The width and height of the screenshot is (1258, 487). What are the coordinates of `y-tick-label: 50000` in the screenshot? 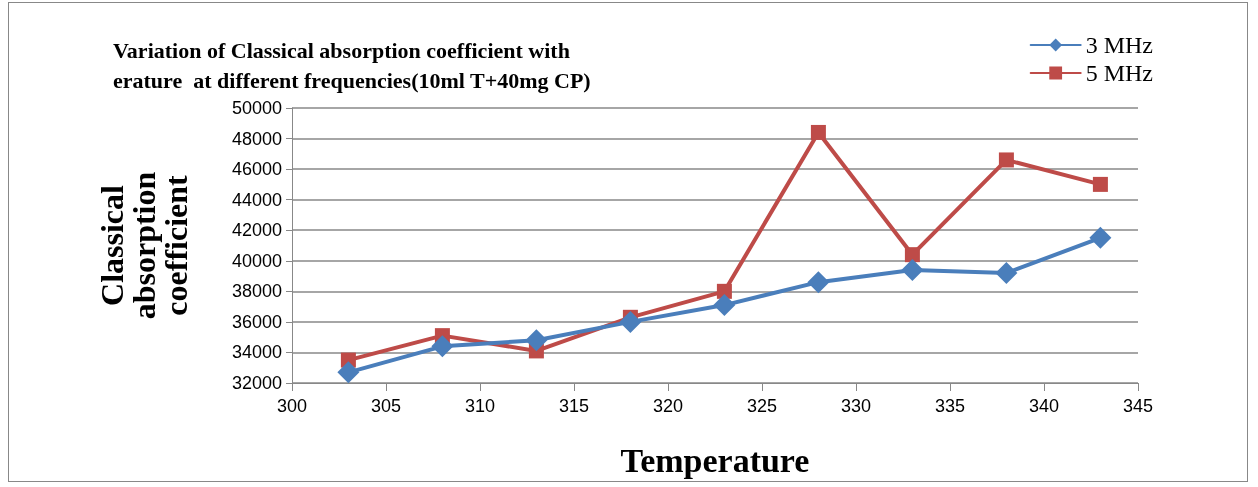 It's located at (256, 108).